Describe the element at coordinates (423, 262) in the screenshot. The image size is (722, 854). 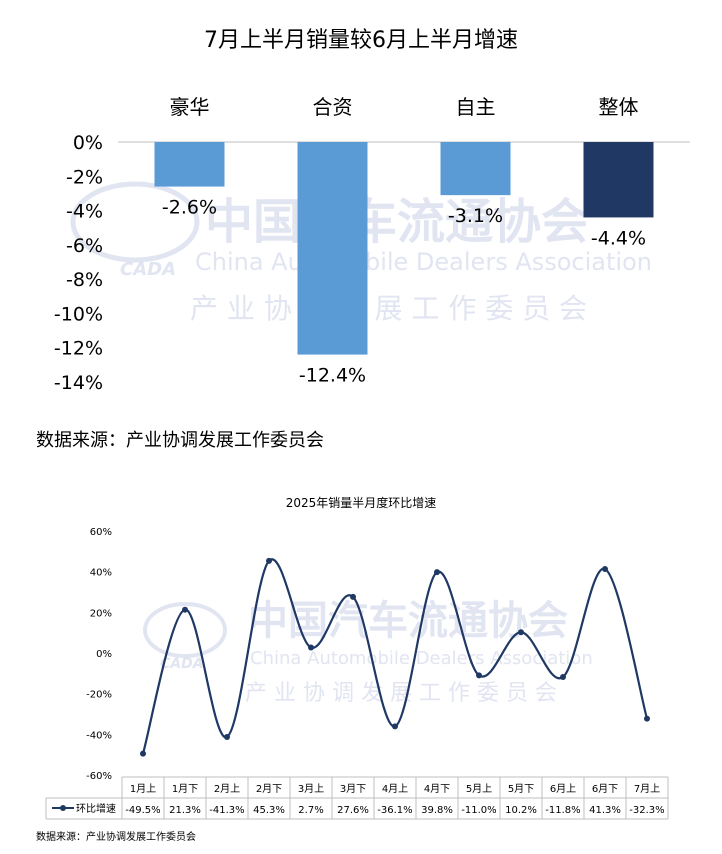
I see `watermark-en: China Automobile Dealers Association` at that location.